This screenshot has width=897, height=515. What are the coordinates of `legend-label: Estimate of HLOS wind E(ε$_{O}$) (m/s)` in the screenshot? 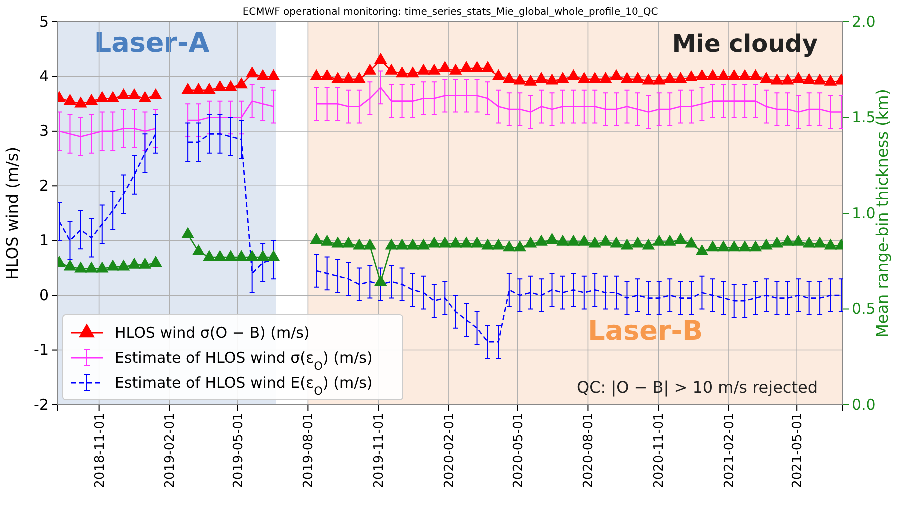 It's located at (244, 386).